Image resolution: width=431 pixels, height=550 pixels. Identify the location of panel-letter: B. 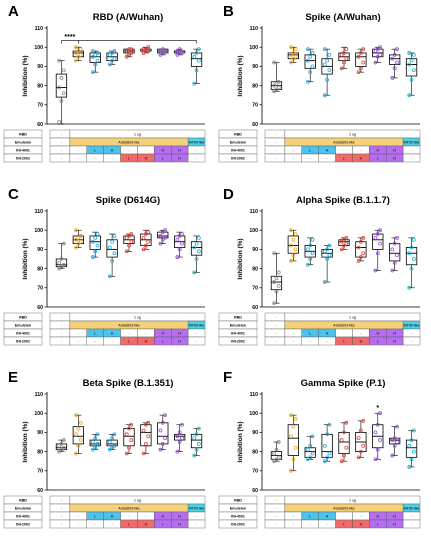
(228, 11).